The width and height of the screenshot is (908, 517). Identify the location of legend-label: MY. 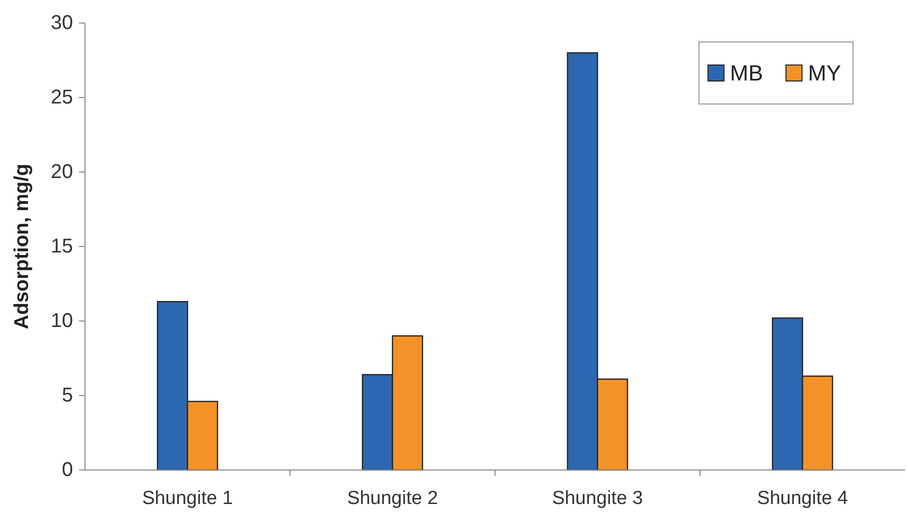
(825, 73).